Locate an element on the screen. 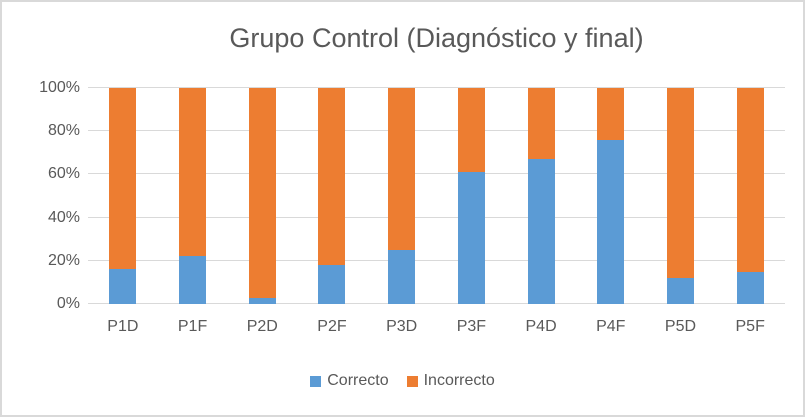 The image size is (805, 417). bar-segment-incorrecto-p4f is located at coordinates (611, 114).